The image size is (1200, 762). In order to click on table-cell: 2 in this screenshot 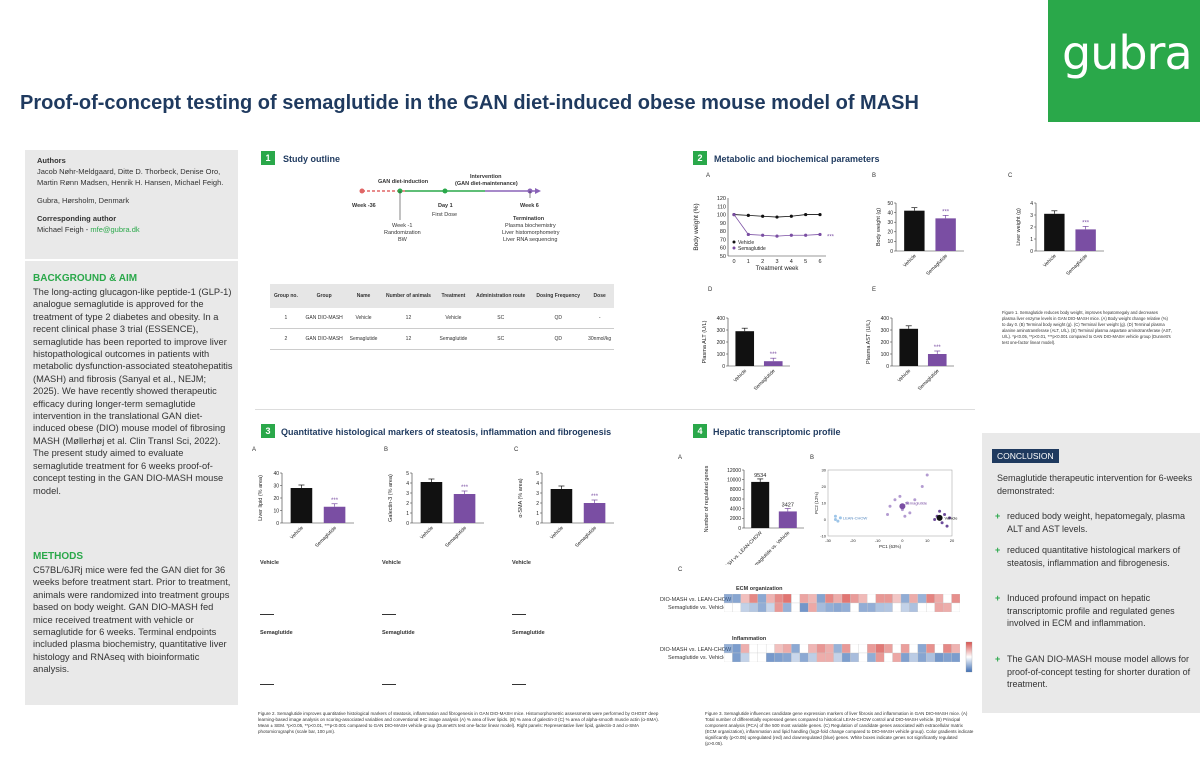, I will do `click(286, 339)`.